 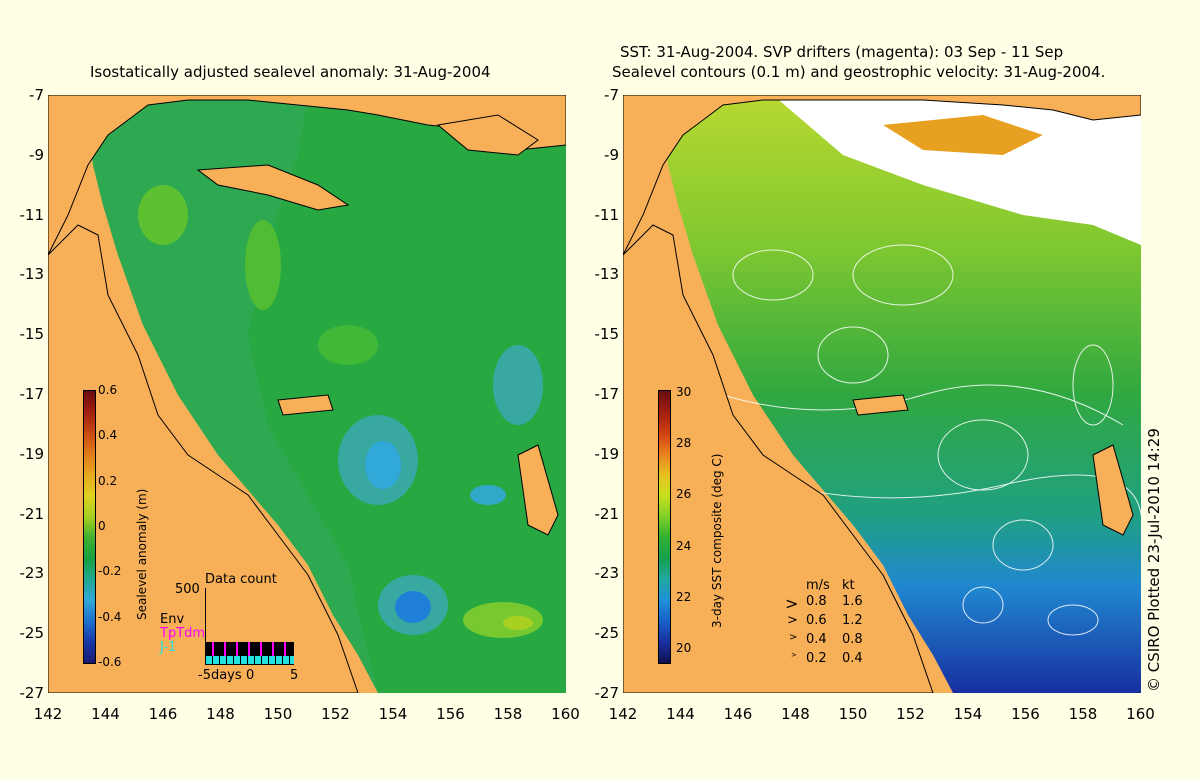 What do you see at coordinates (816, 639) in the screenshot?
I see `velocity-legend-ms-2: 0.4` at bounding box center [816, 639].